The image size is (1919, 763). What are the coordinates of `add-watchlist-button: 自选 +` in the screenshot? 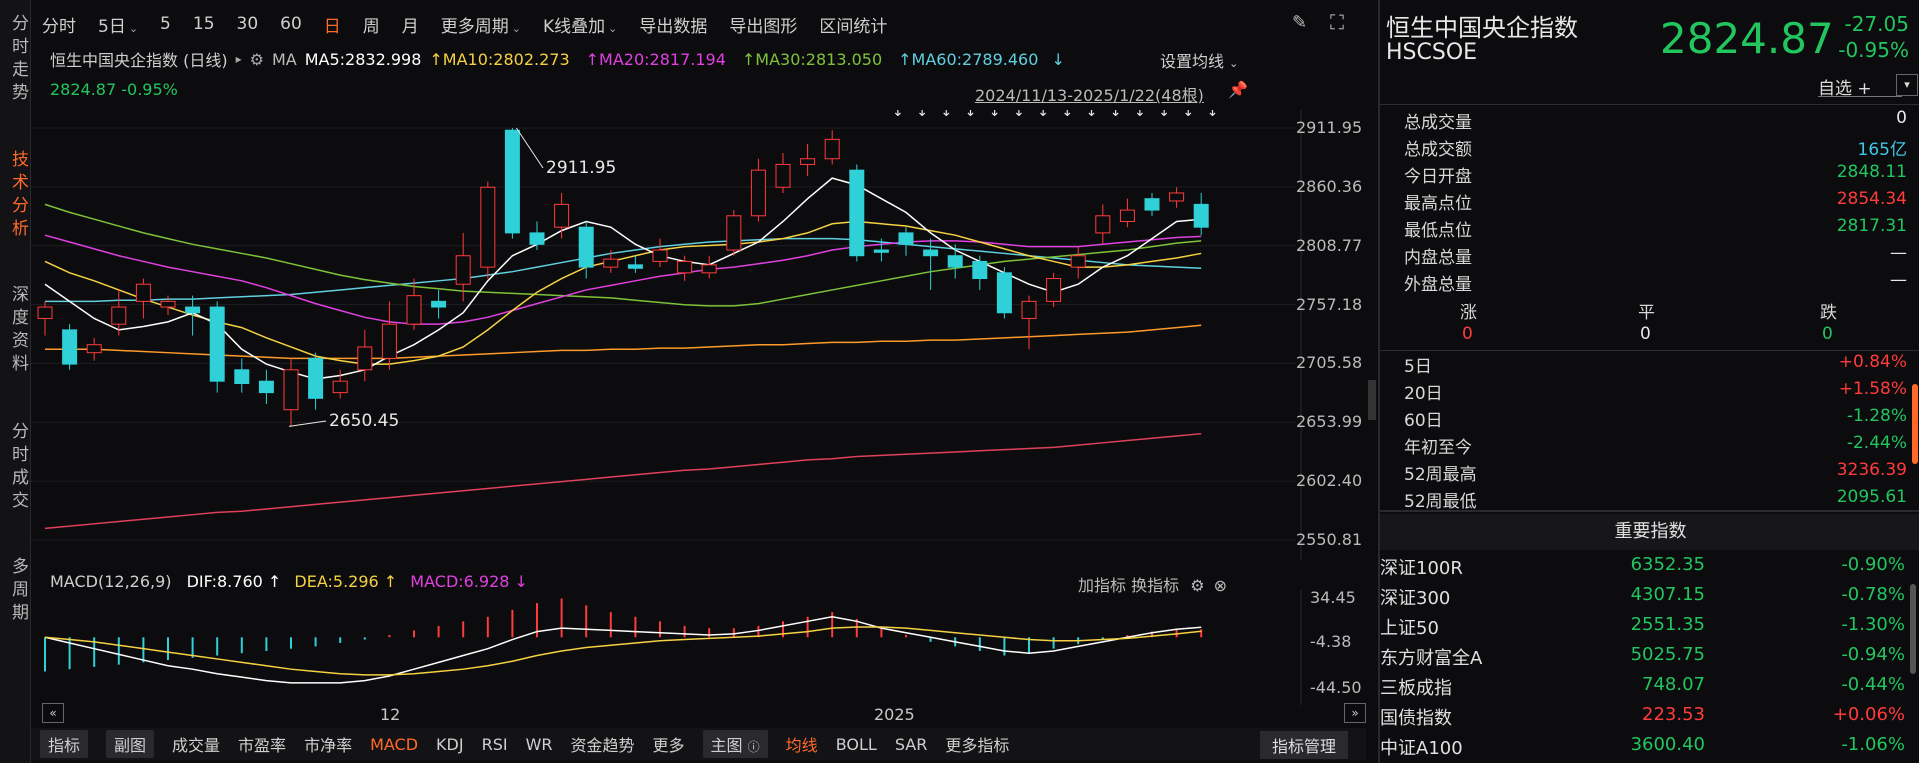 It's located at (1860, 86).